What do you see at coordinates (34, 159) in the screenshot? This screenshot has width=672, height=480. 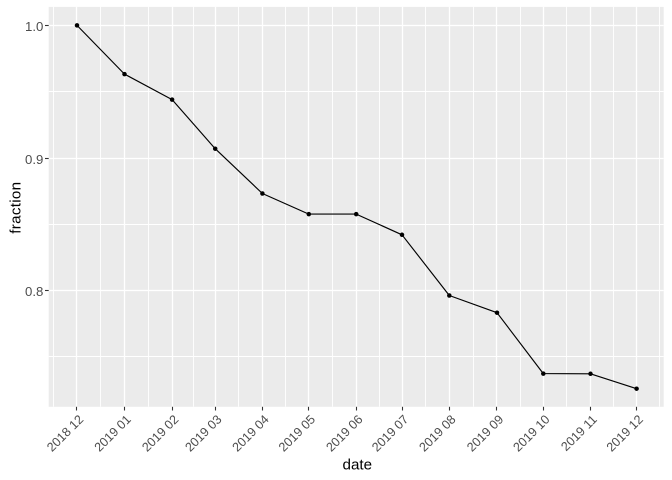 I see `svg-text: 0.9` at bounding box center [34, 159].